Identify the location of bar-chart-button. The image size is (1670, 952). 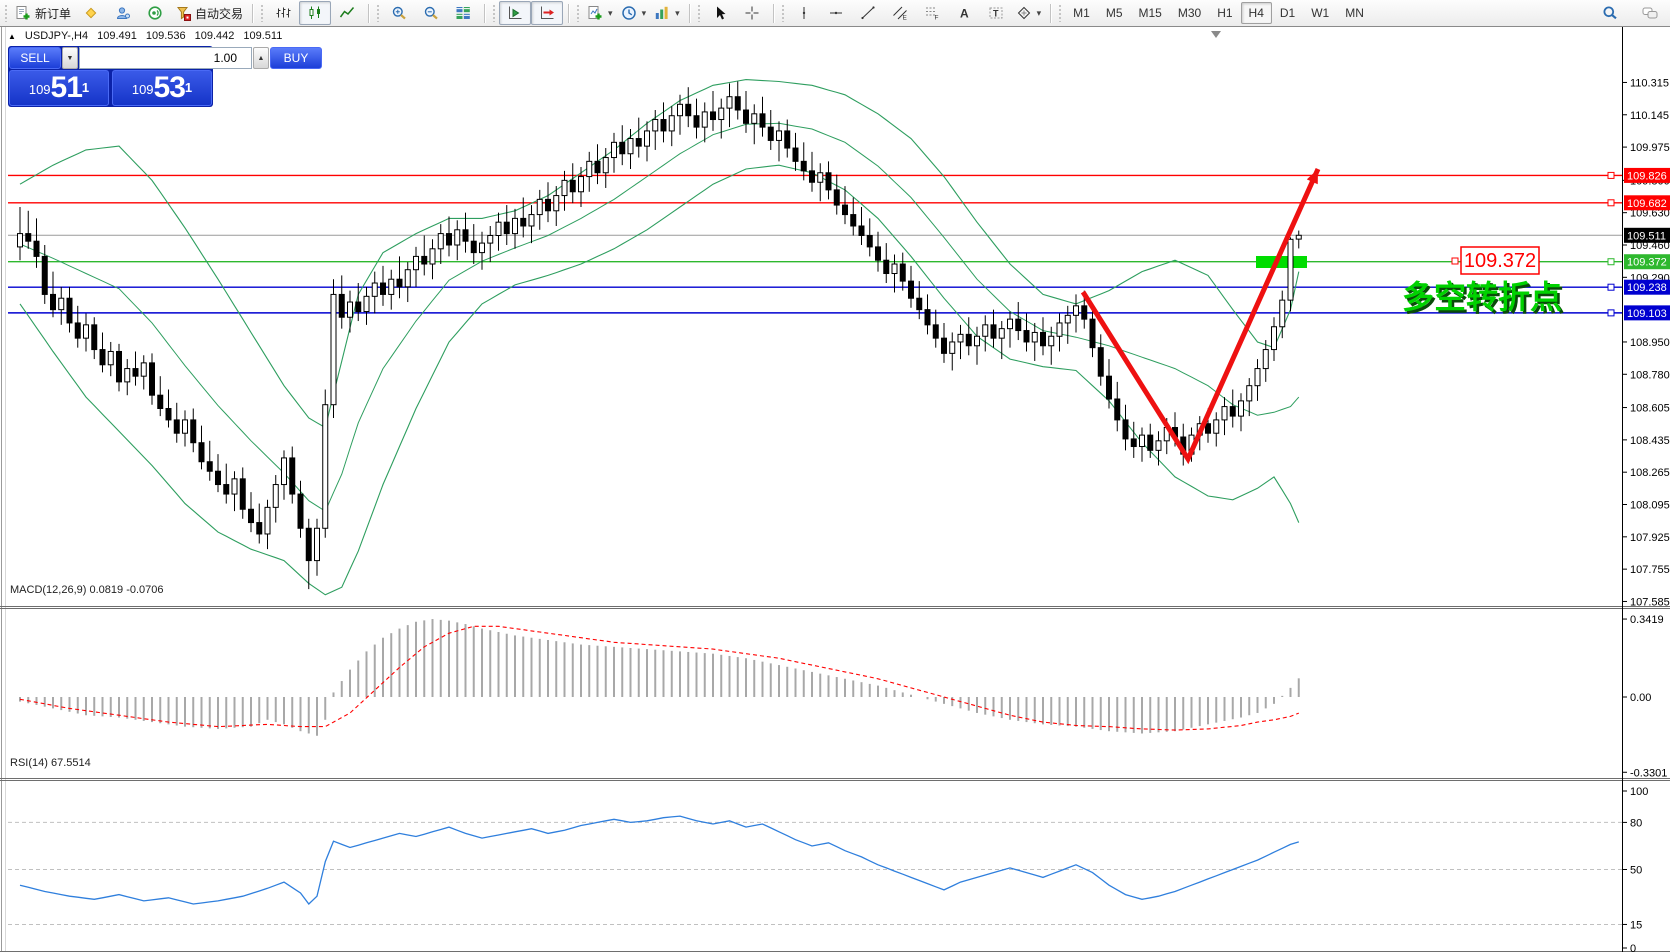
(283, 13).